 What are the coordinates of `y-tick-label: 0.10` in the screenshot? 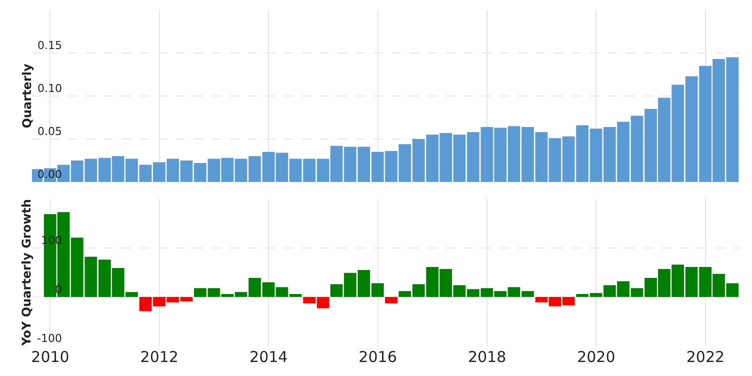 It's located at (50, 88).